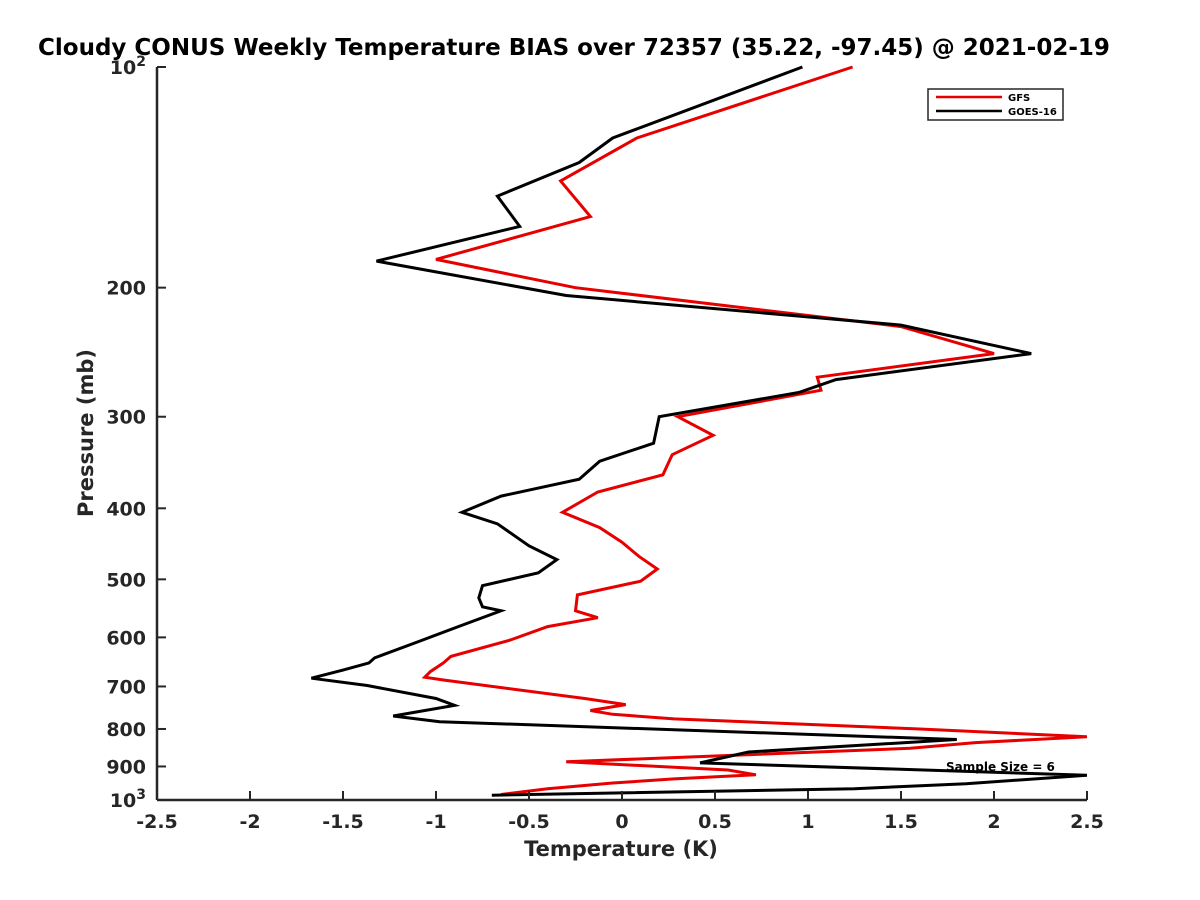  I want to click on x-axis-ticks: -2.5 -2 -1.5 -1 -0.5 0 0.5 1 1.5 2 2.5, so click(620, 812).